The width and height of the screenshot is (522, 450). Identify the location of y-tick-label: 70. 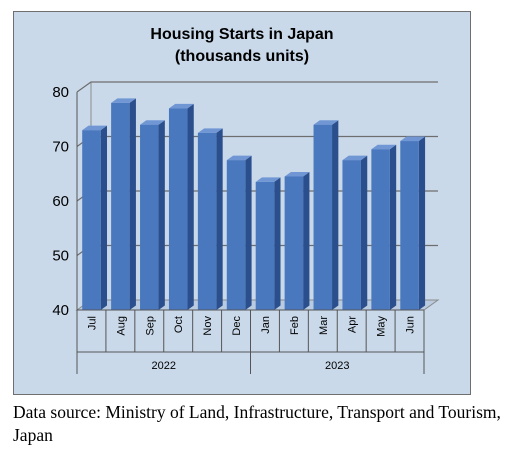
(60, 147).